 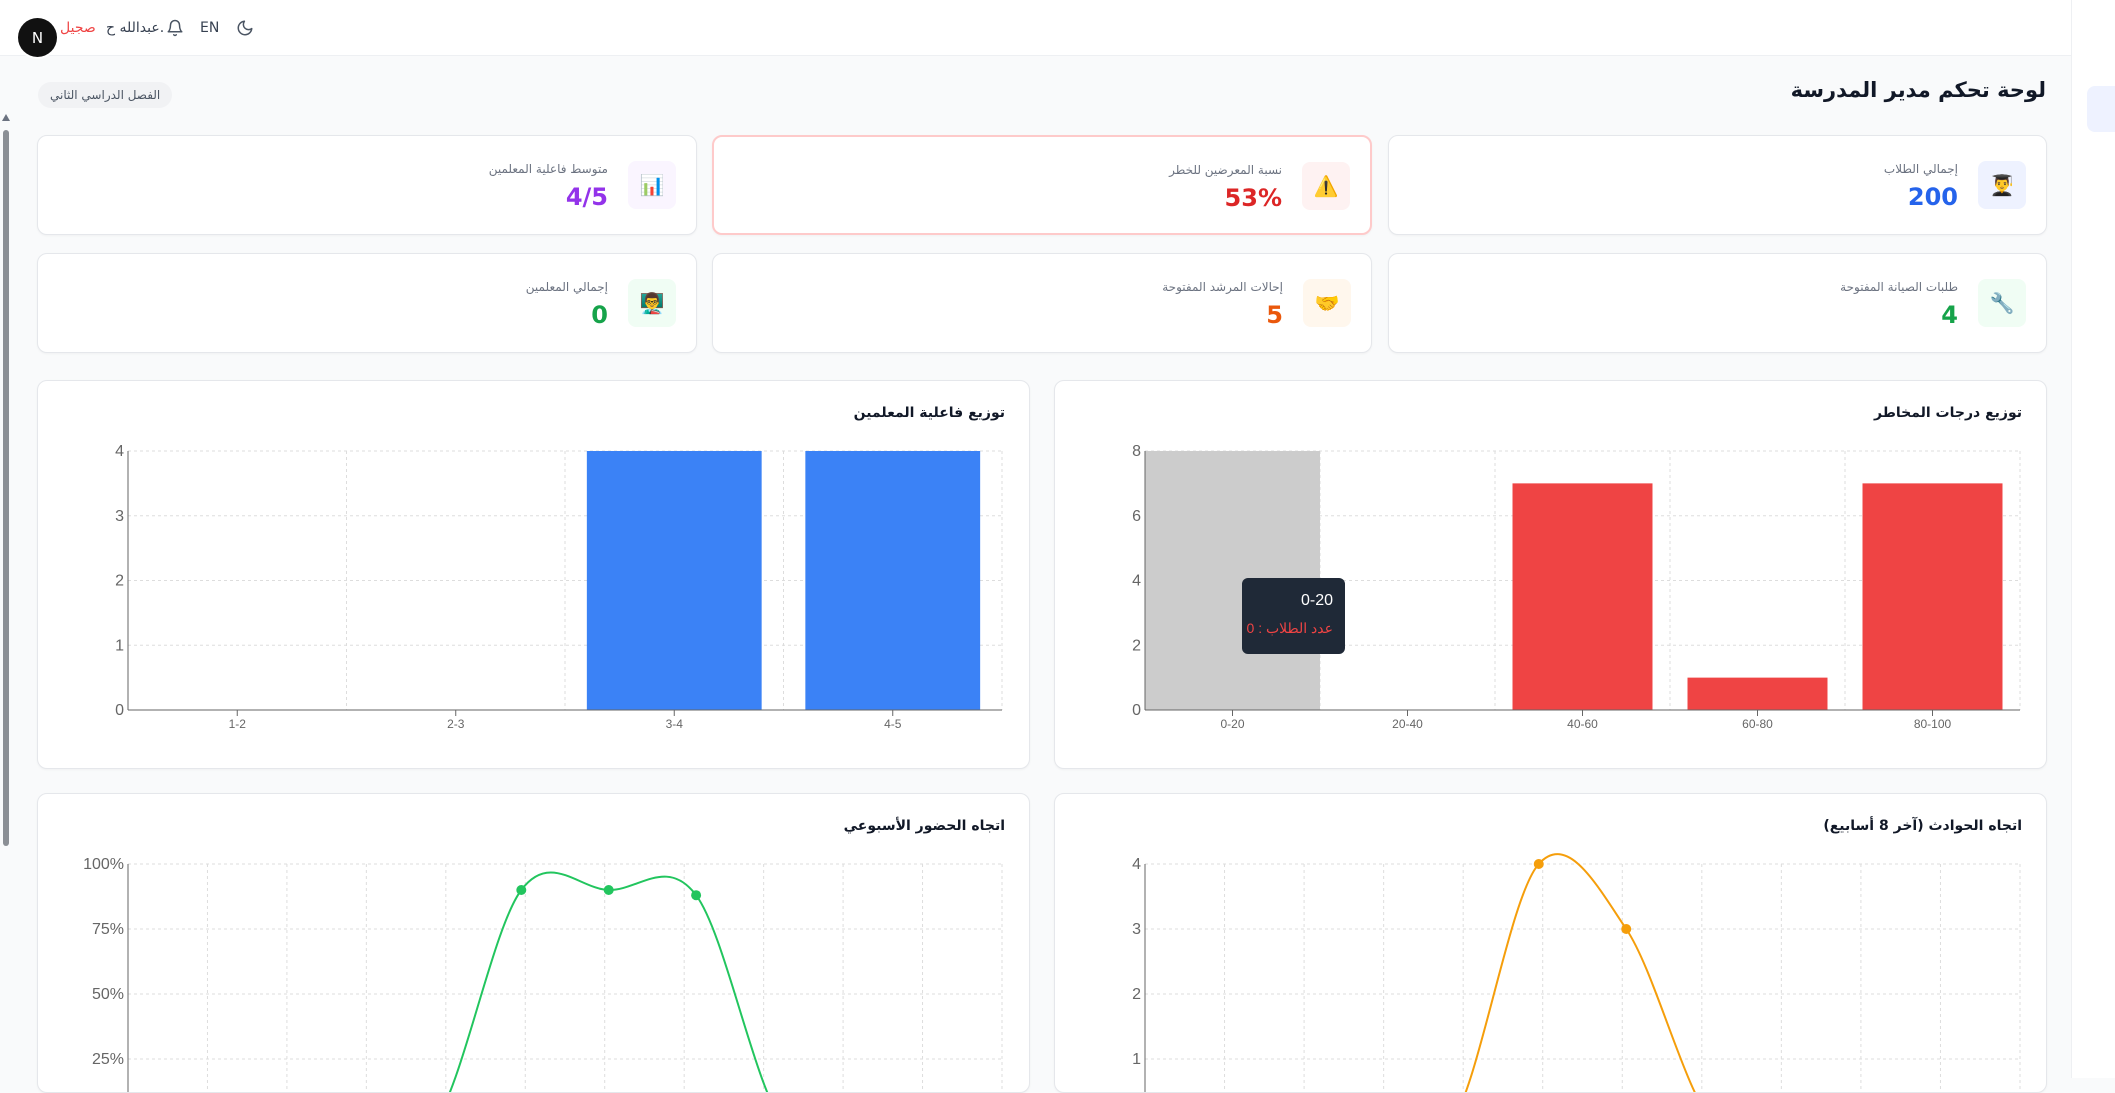 What do you see at coordinates (1949, 315) in the screenshot?
I see `stat-value: 4` at bounding box center [1949, 315].